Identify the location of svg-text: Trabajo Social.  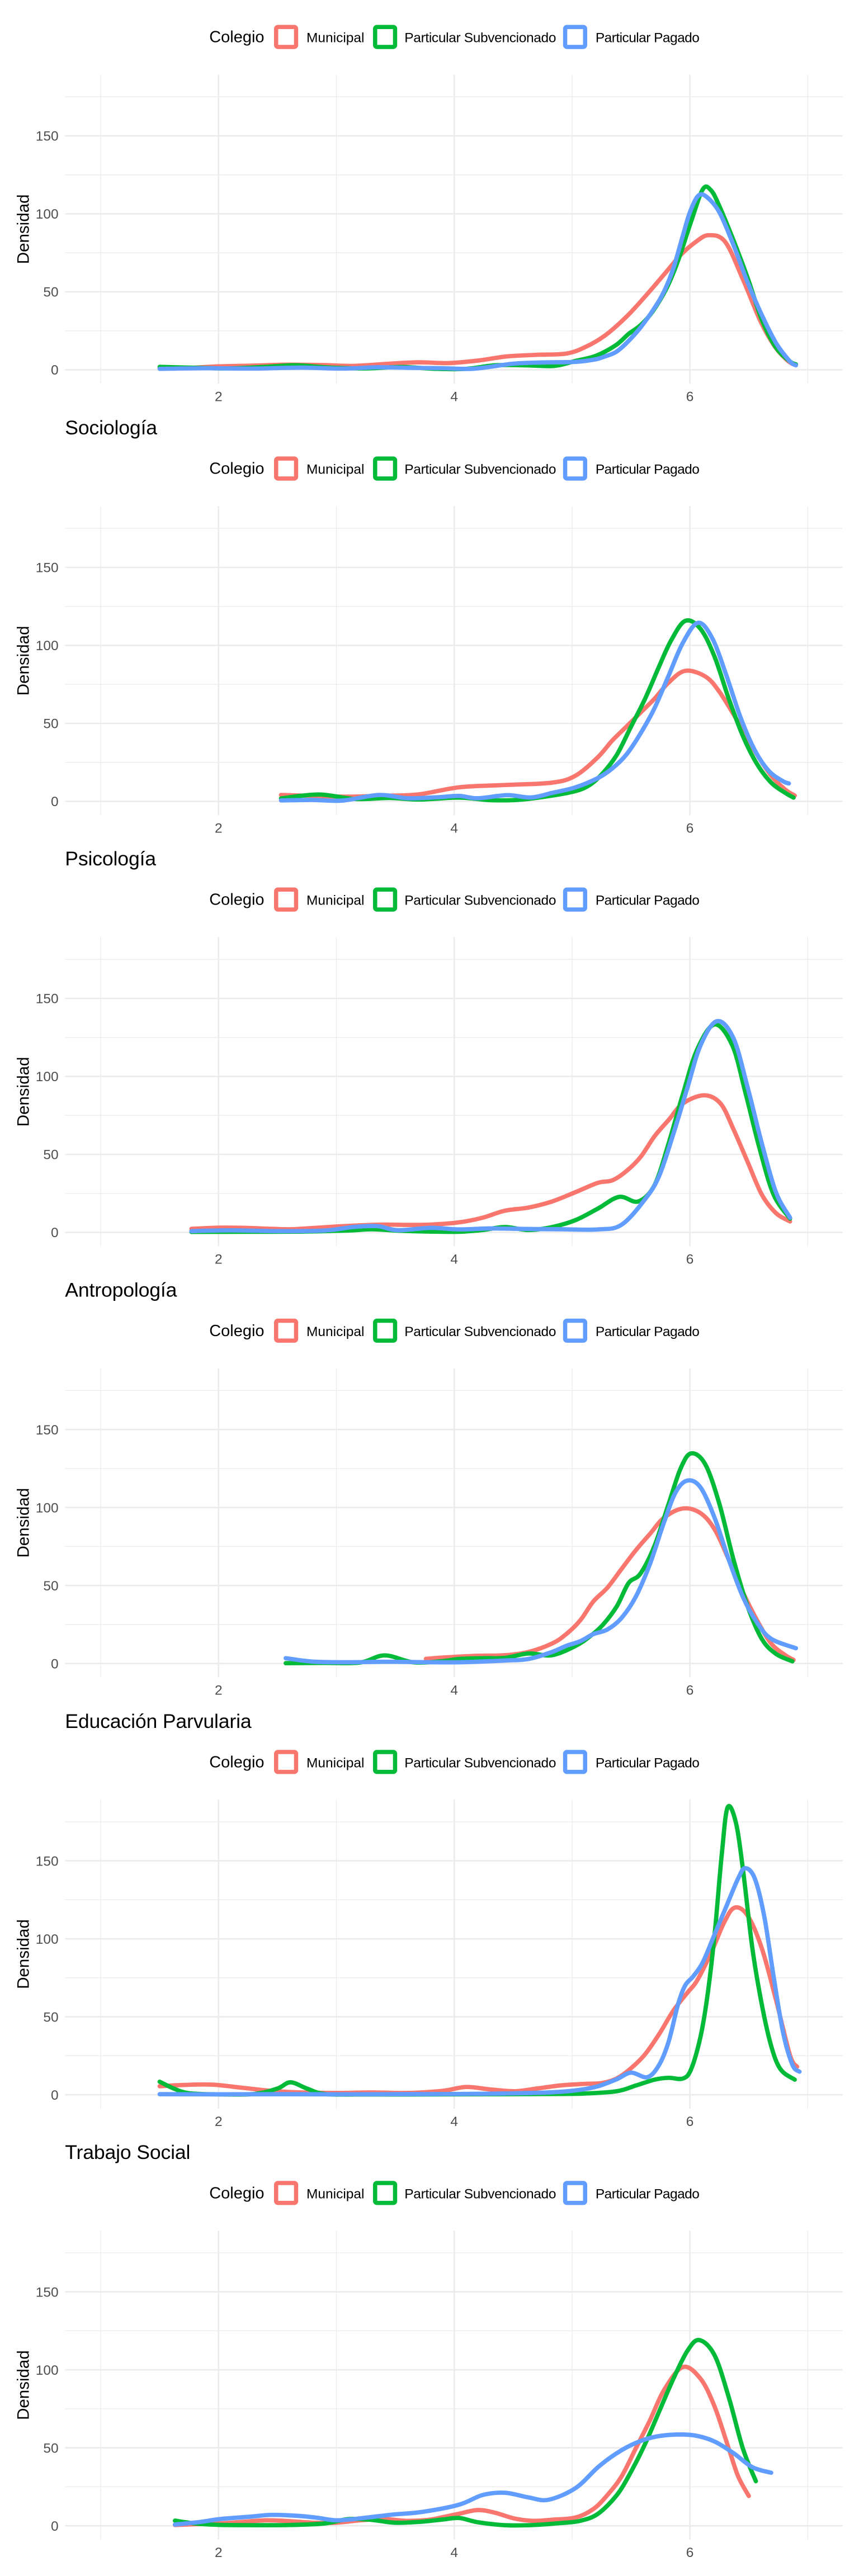
(127, 2152).